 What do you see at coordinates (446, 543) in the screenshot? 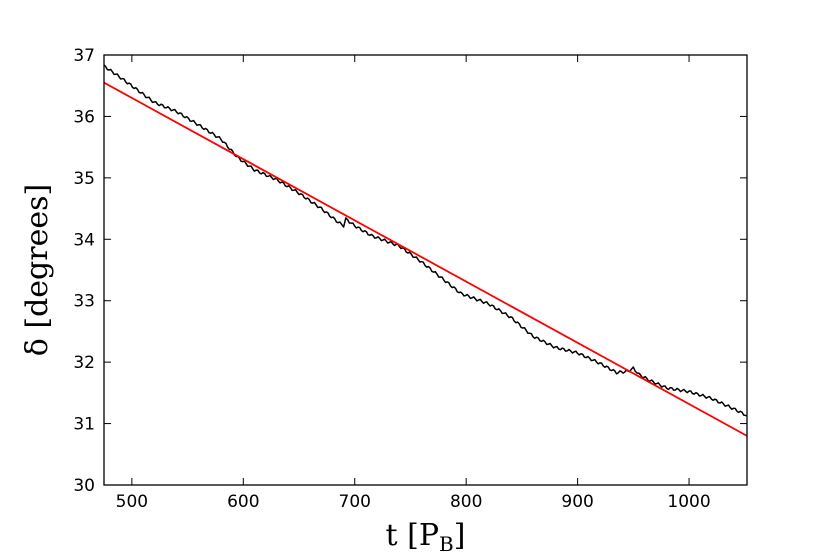
I see `x-axis-title-subscript: B` at bounding box center [446, 543].